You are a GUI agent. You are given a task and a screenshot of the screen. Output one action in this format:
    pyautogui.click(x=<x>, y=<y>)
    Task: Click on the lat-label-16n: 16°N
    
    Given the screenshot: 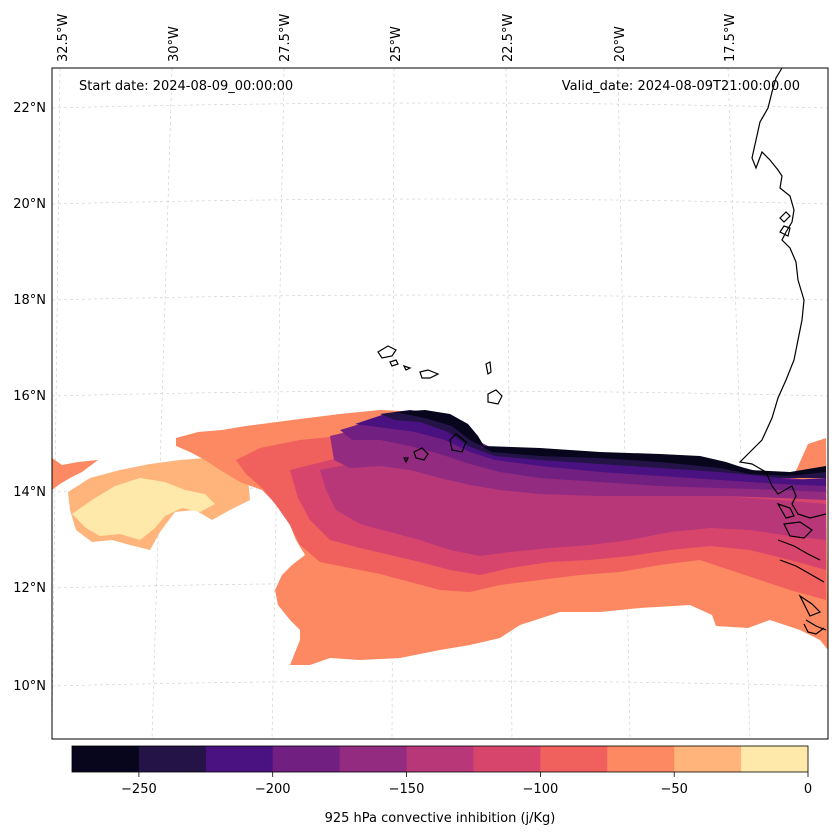 What is the action you would take?
    pyautogui.click(x=29, y=396)
    